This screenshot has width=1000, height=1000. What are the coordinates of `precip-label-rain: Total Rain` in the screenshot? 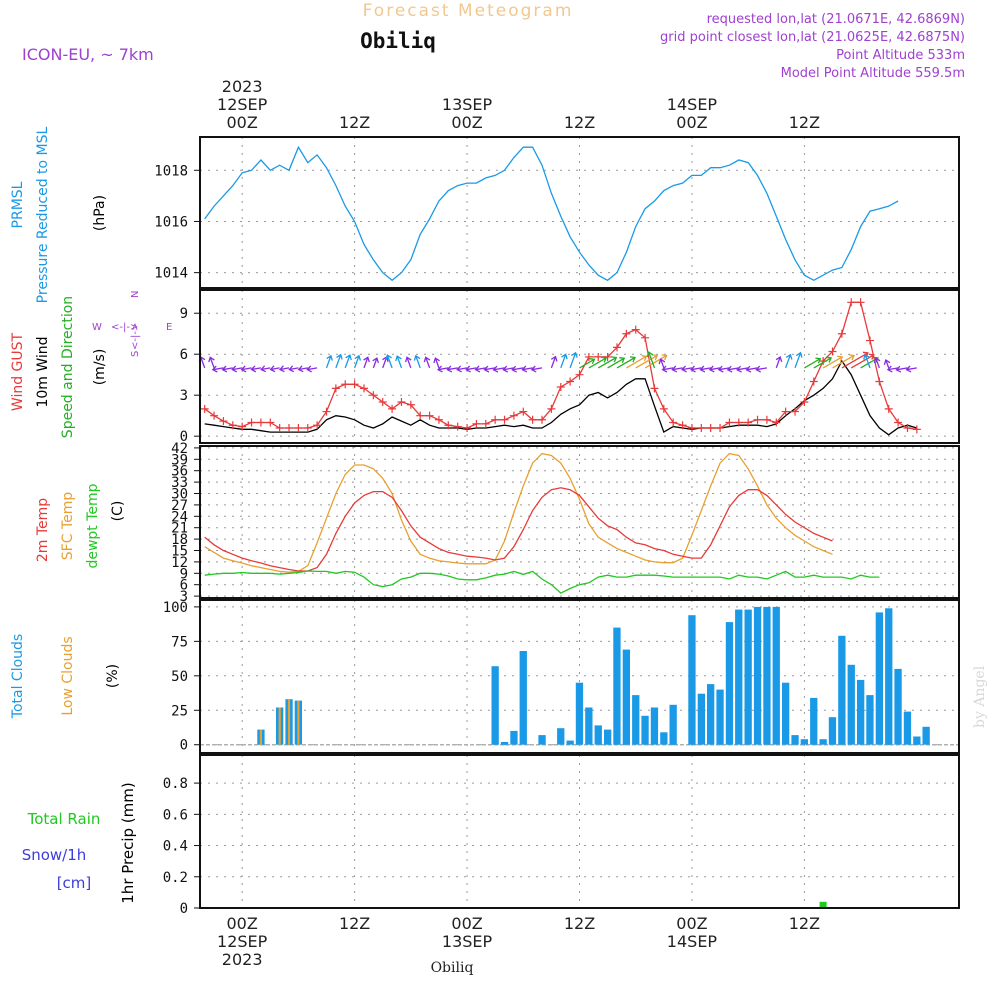 It's located at (64, 819).